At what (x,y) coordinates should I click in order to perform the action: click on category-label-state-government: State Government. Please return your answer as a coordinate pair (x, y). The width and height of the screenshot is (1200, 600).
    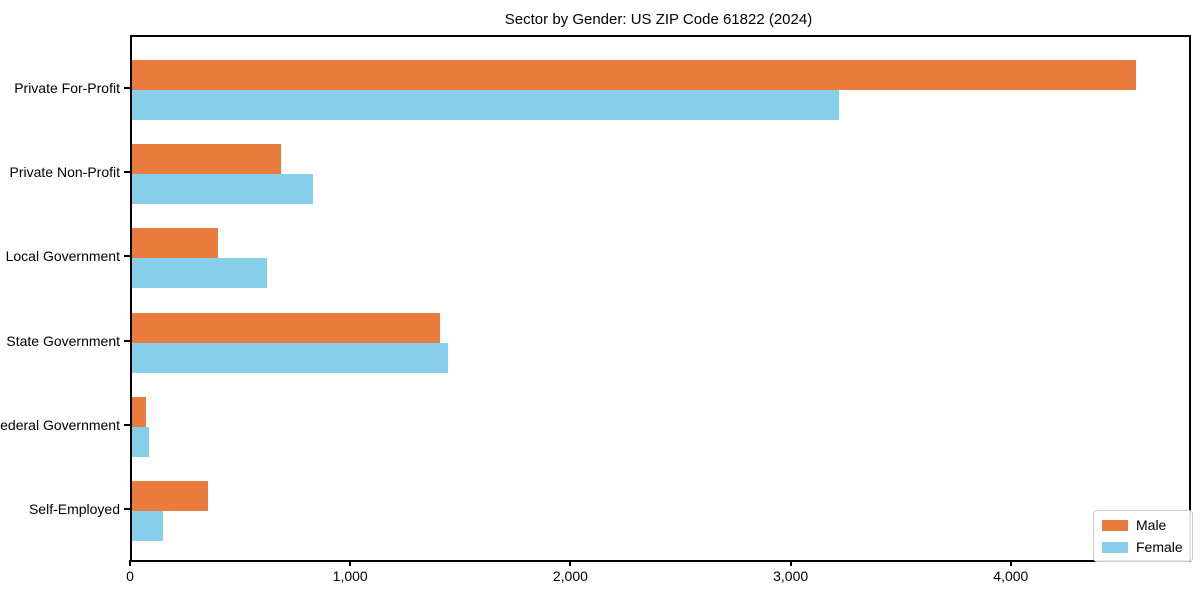
    Looking at the image, I should click on (63, 340).